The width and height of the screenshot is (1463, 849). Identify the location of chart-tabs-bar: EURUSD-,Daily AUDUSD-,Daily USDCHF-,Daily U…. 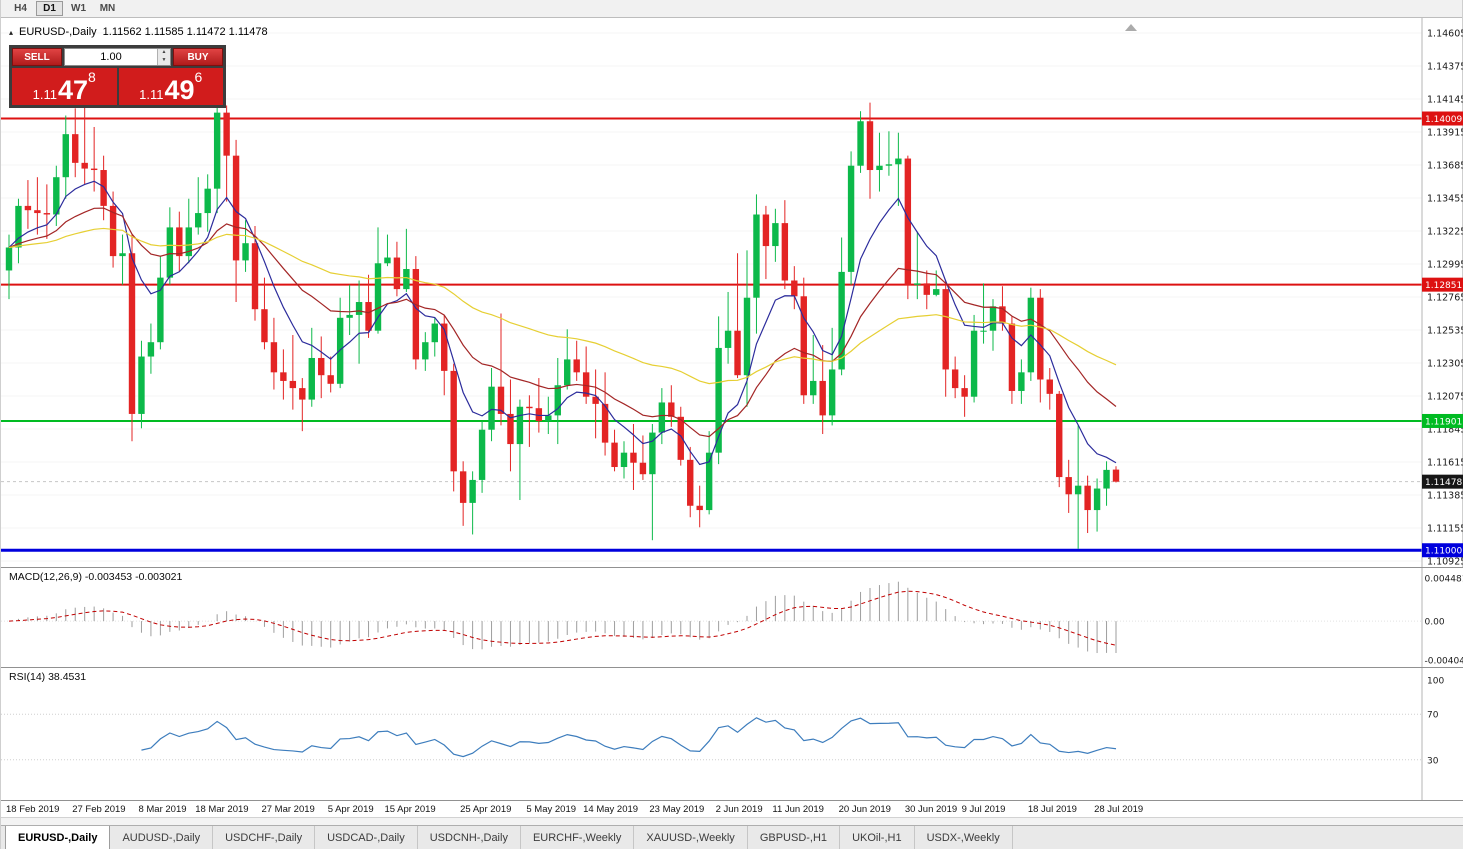
(732, 837).